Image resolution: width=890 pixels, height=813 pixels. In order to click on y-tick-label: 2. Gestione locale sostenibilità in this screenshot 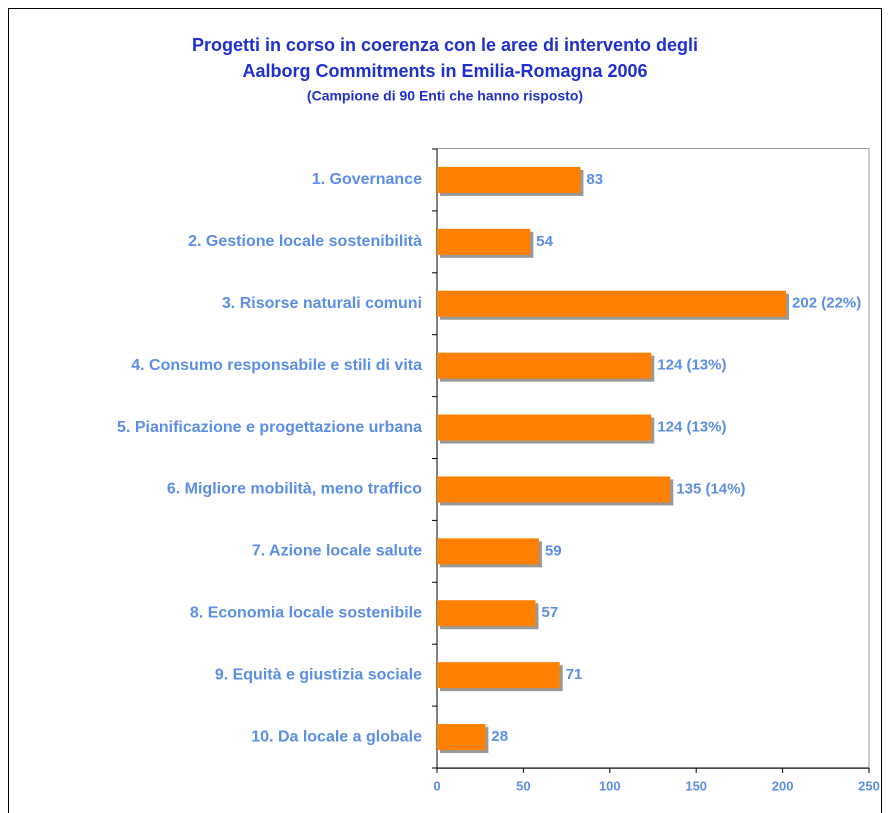, I will do `click(305, 241)`.